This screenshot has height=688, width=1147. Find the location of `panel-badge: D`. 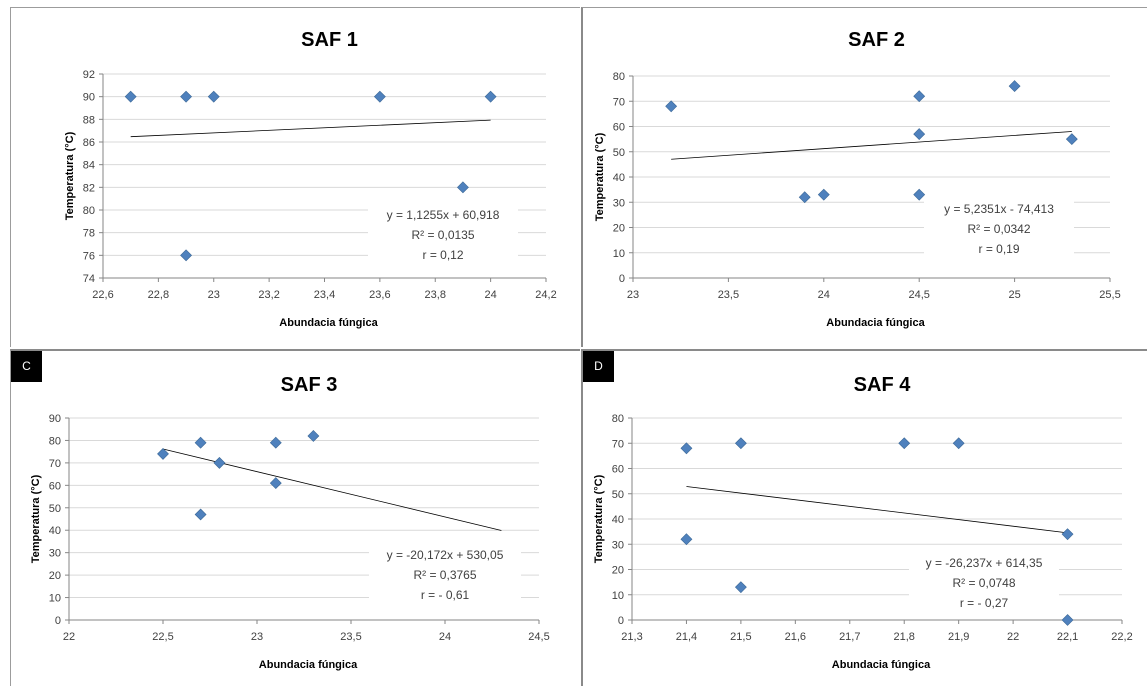

panel-badge: D is located at coordinates (598, 366).